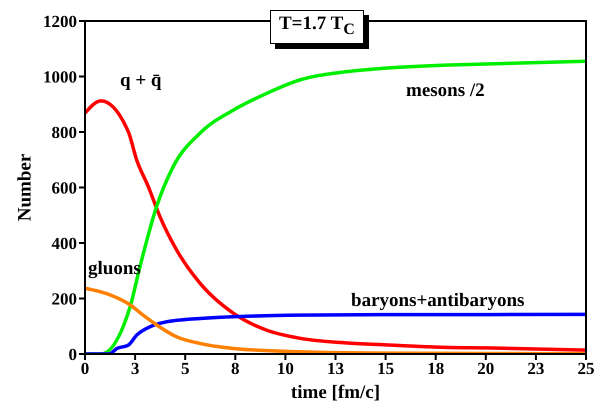 This screenshot has height=408, width=602. I want to click on x-tick-label: 23, so click(535, 368).